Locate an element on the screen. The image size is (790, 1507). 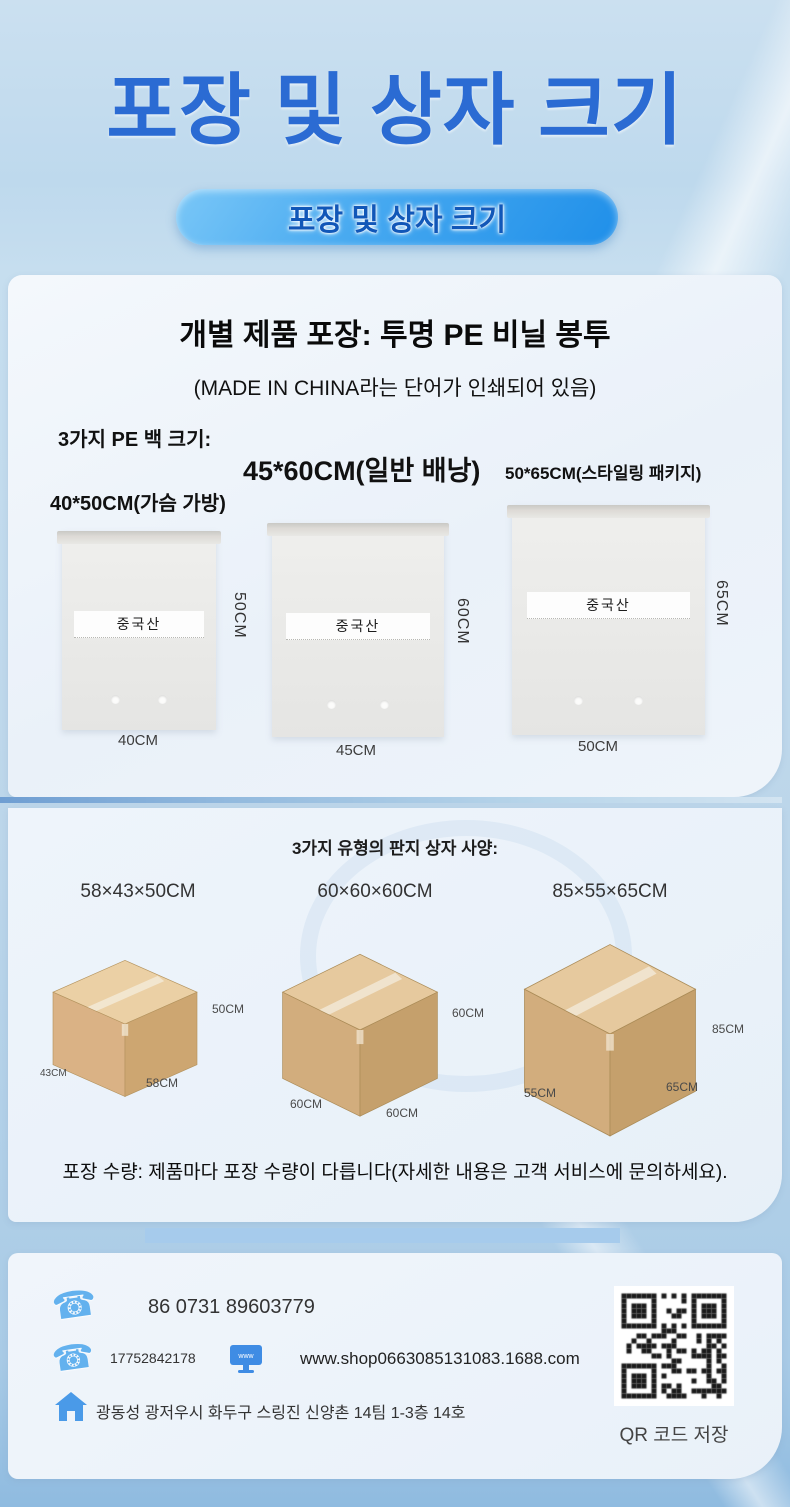
section-pill-banner: 포장 및 상자 크기 is located at coordinates (397, 217).